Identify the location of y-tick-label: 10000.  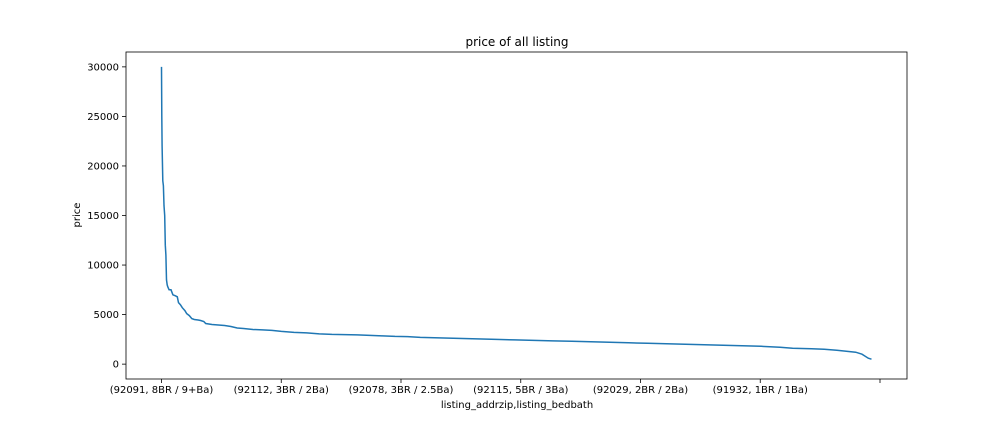
(103, 266).